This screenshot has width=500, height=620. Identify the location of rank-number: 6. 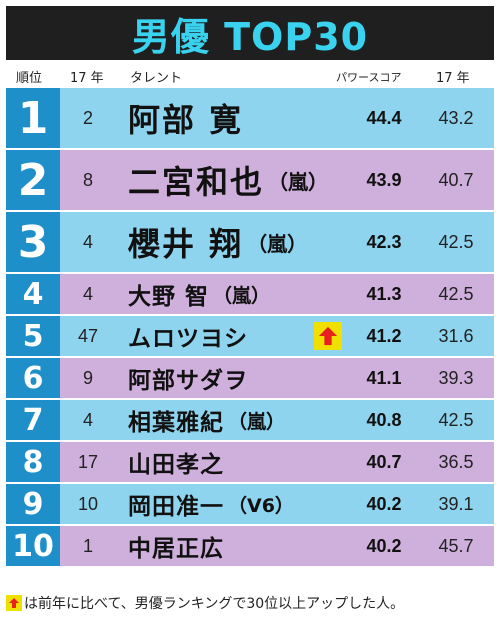
(33, 378).